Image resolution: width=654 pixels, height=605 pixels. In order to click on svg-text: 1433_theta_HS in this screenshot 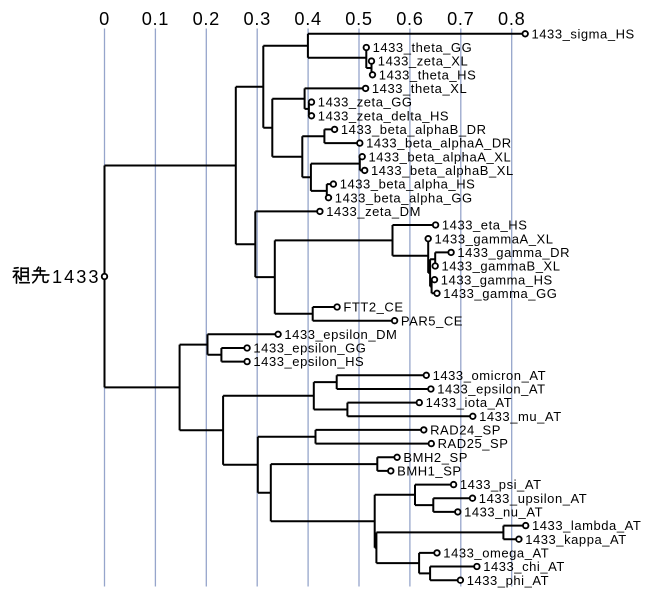, I will do `click(428, 74)`.